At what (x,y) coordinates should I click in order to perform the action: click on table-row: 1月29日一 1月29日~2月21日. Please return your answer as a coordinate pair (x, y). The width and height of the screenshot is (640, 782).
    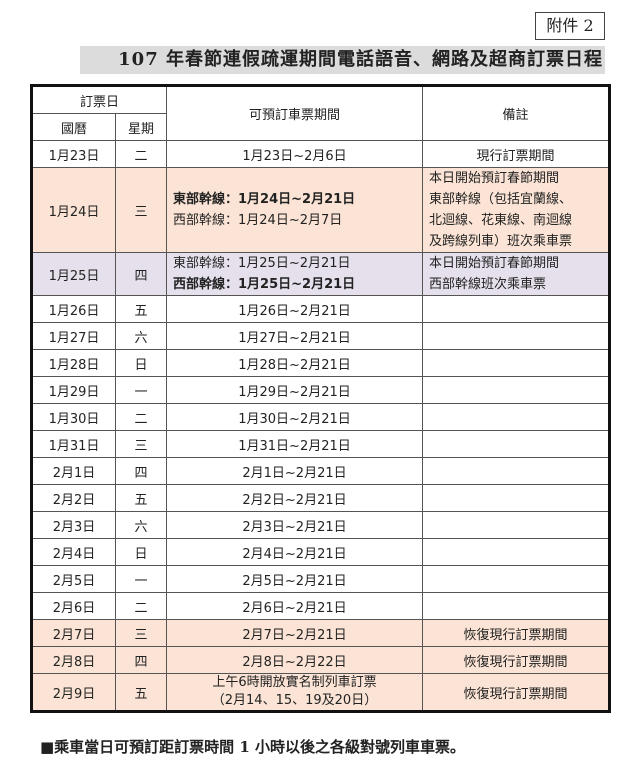
    Looking at the image, I should click on (320, 390).